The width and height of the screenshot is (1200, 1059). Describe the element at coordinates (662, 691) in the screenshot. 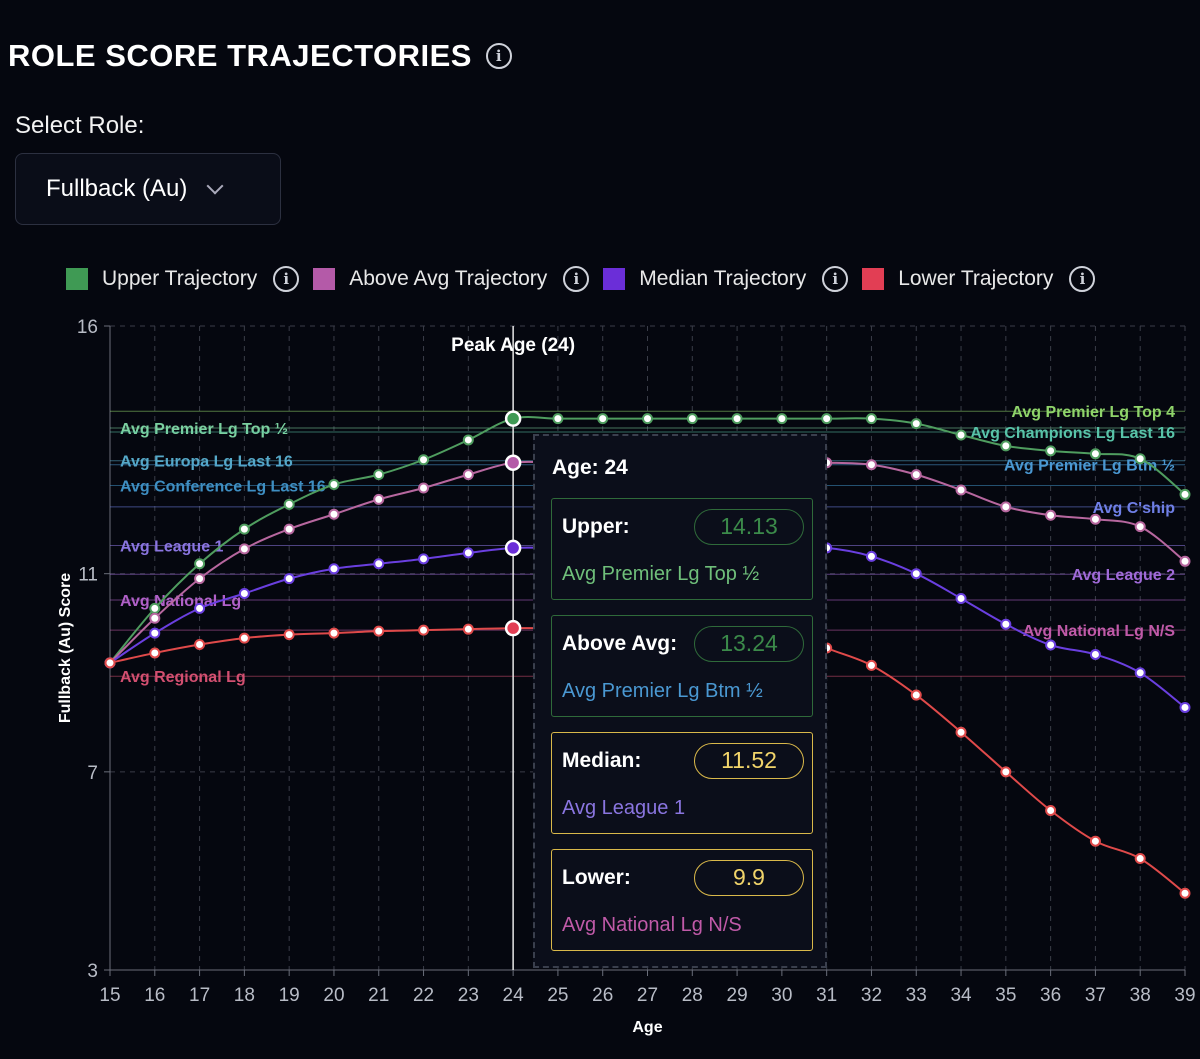

I see `tooltip-league-above-avg: Avg Premier Lg Btm ½` at that location.